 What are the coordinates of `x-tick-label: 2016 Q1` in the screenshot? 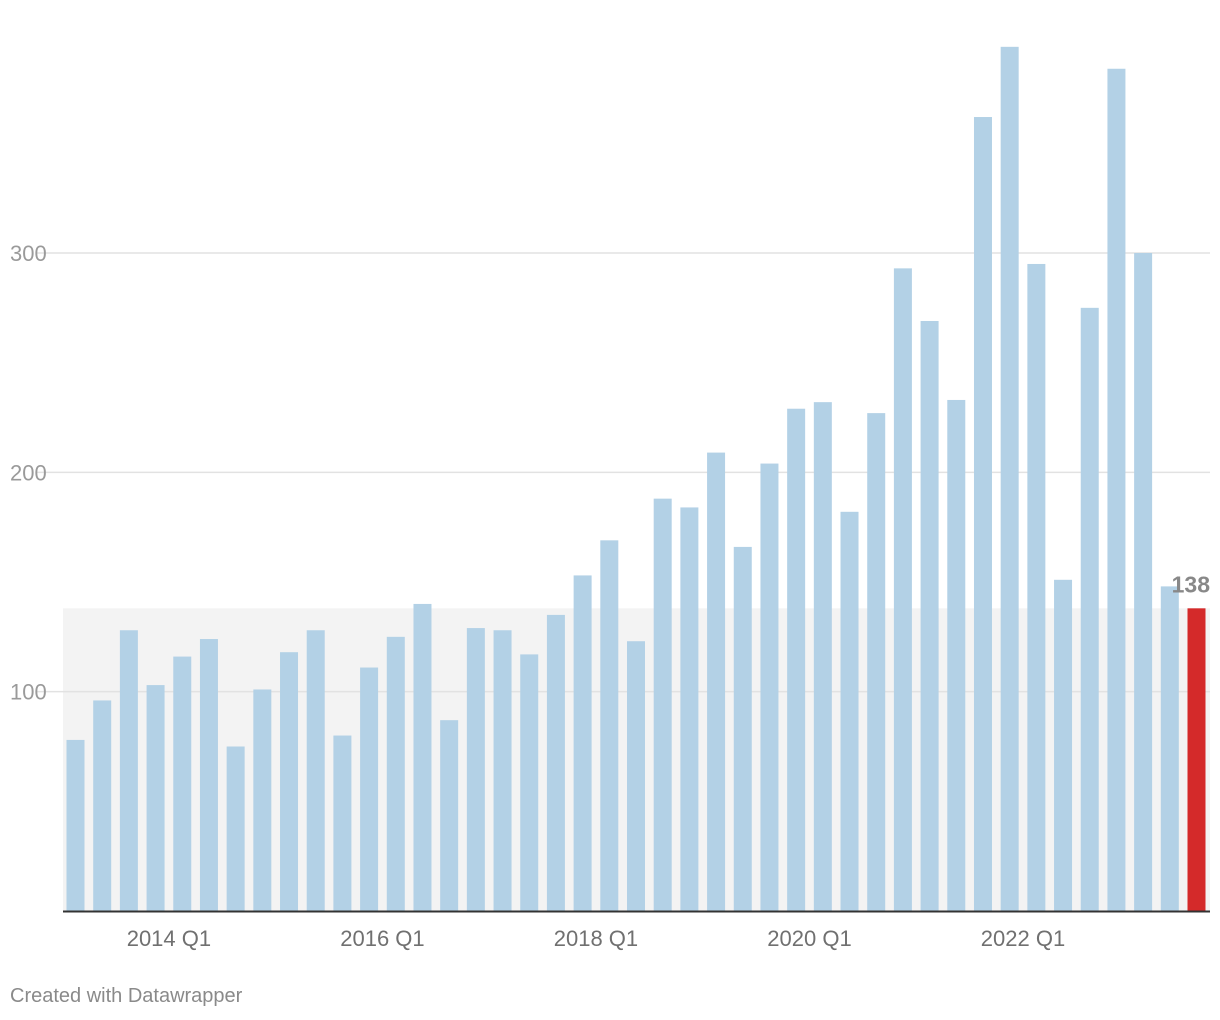 It's located at (382, 938).